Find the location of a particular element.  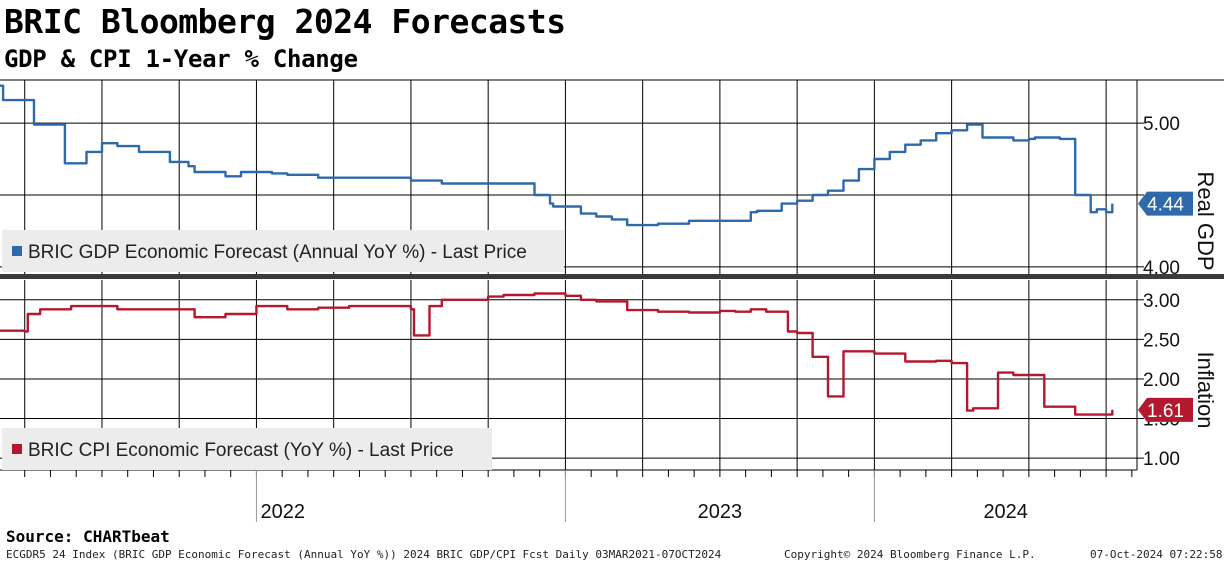

x-year-label-2022: 2022 is located at coordinates (282, 512).